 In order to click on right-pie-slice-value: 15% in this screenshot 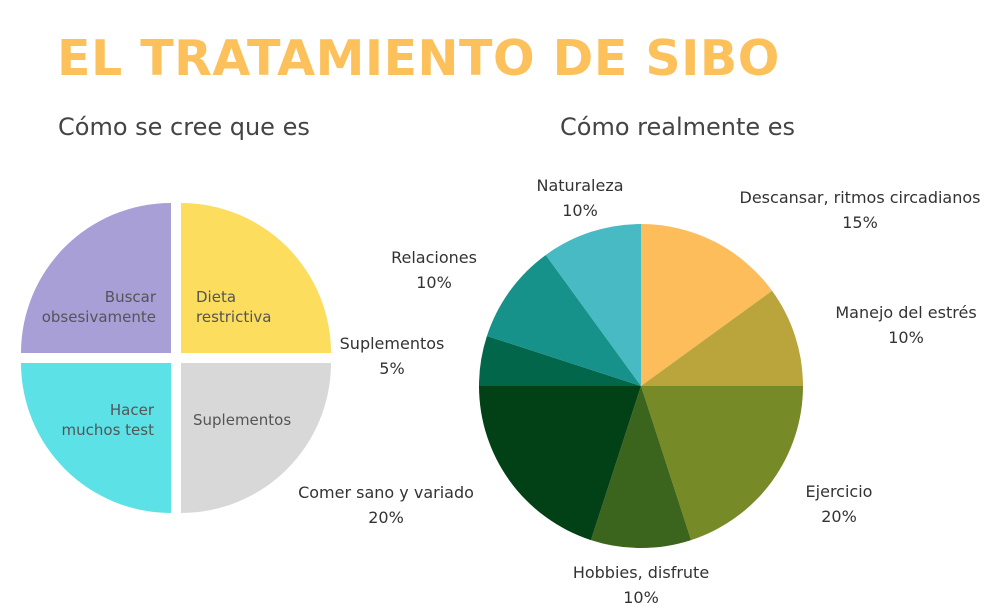, I will do `click(860, 222)`.